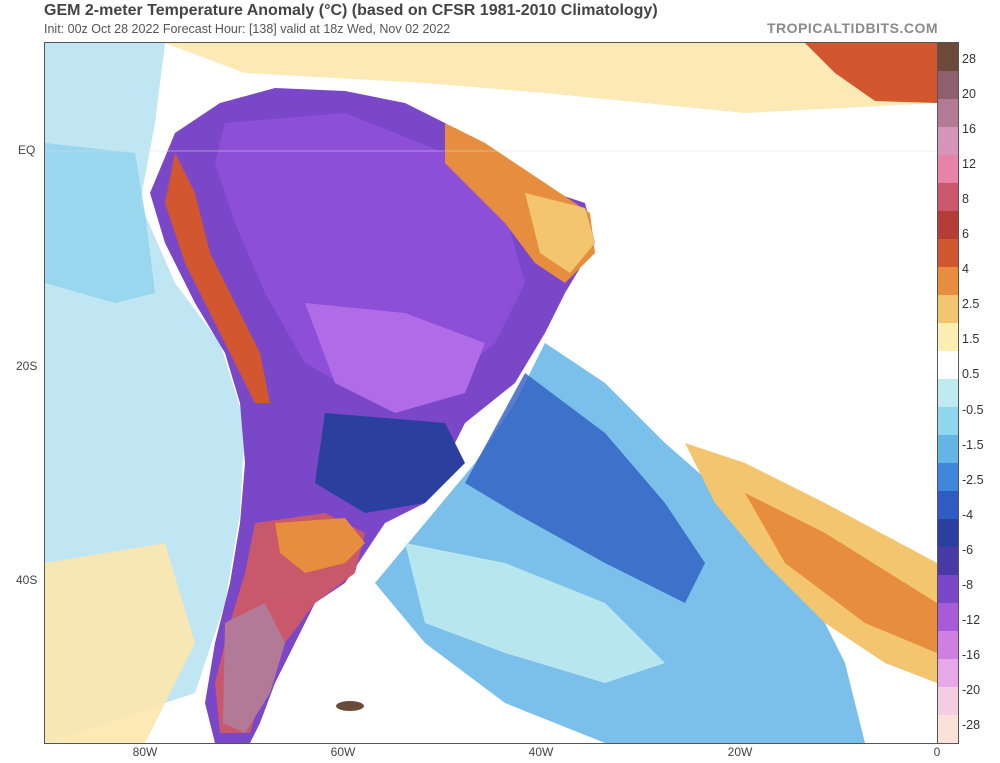  I want to click on colorbar-tick-label: -12, so click(971, 619).